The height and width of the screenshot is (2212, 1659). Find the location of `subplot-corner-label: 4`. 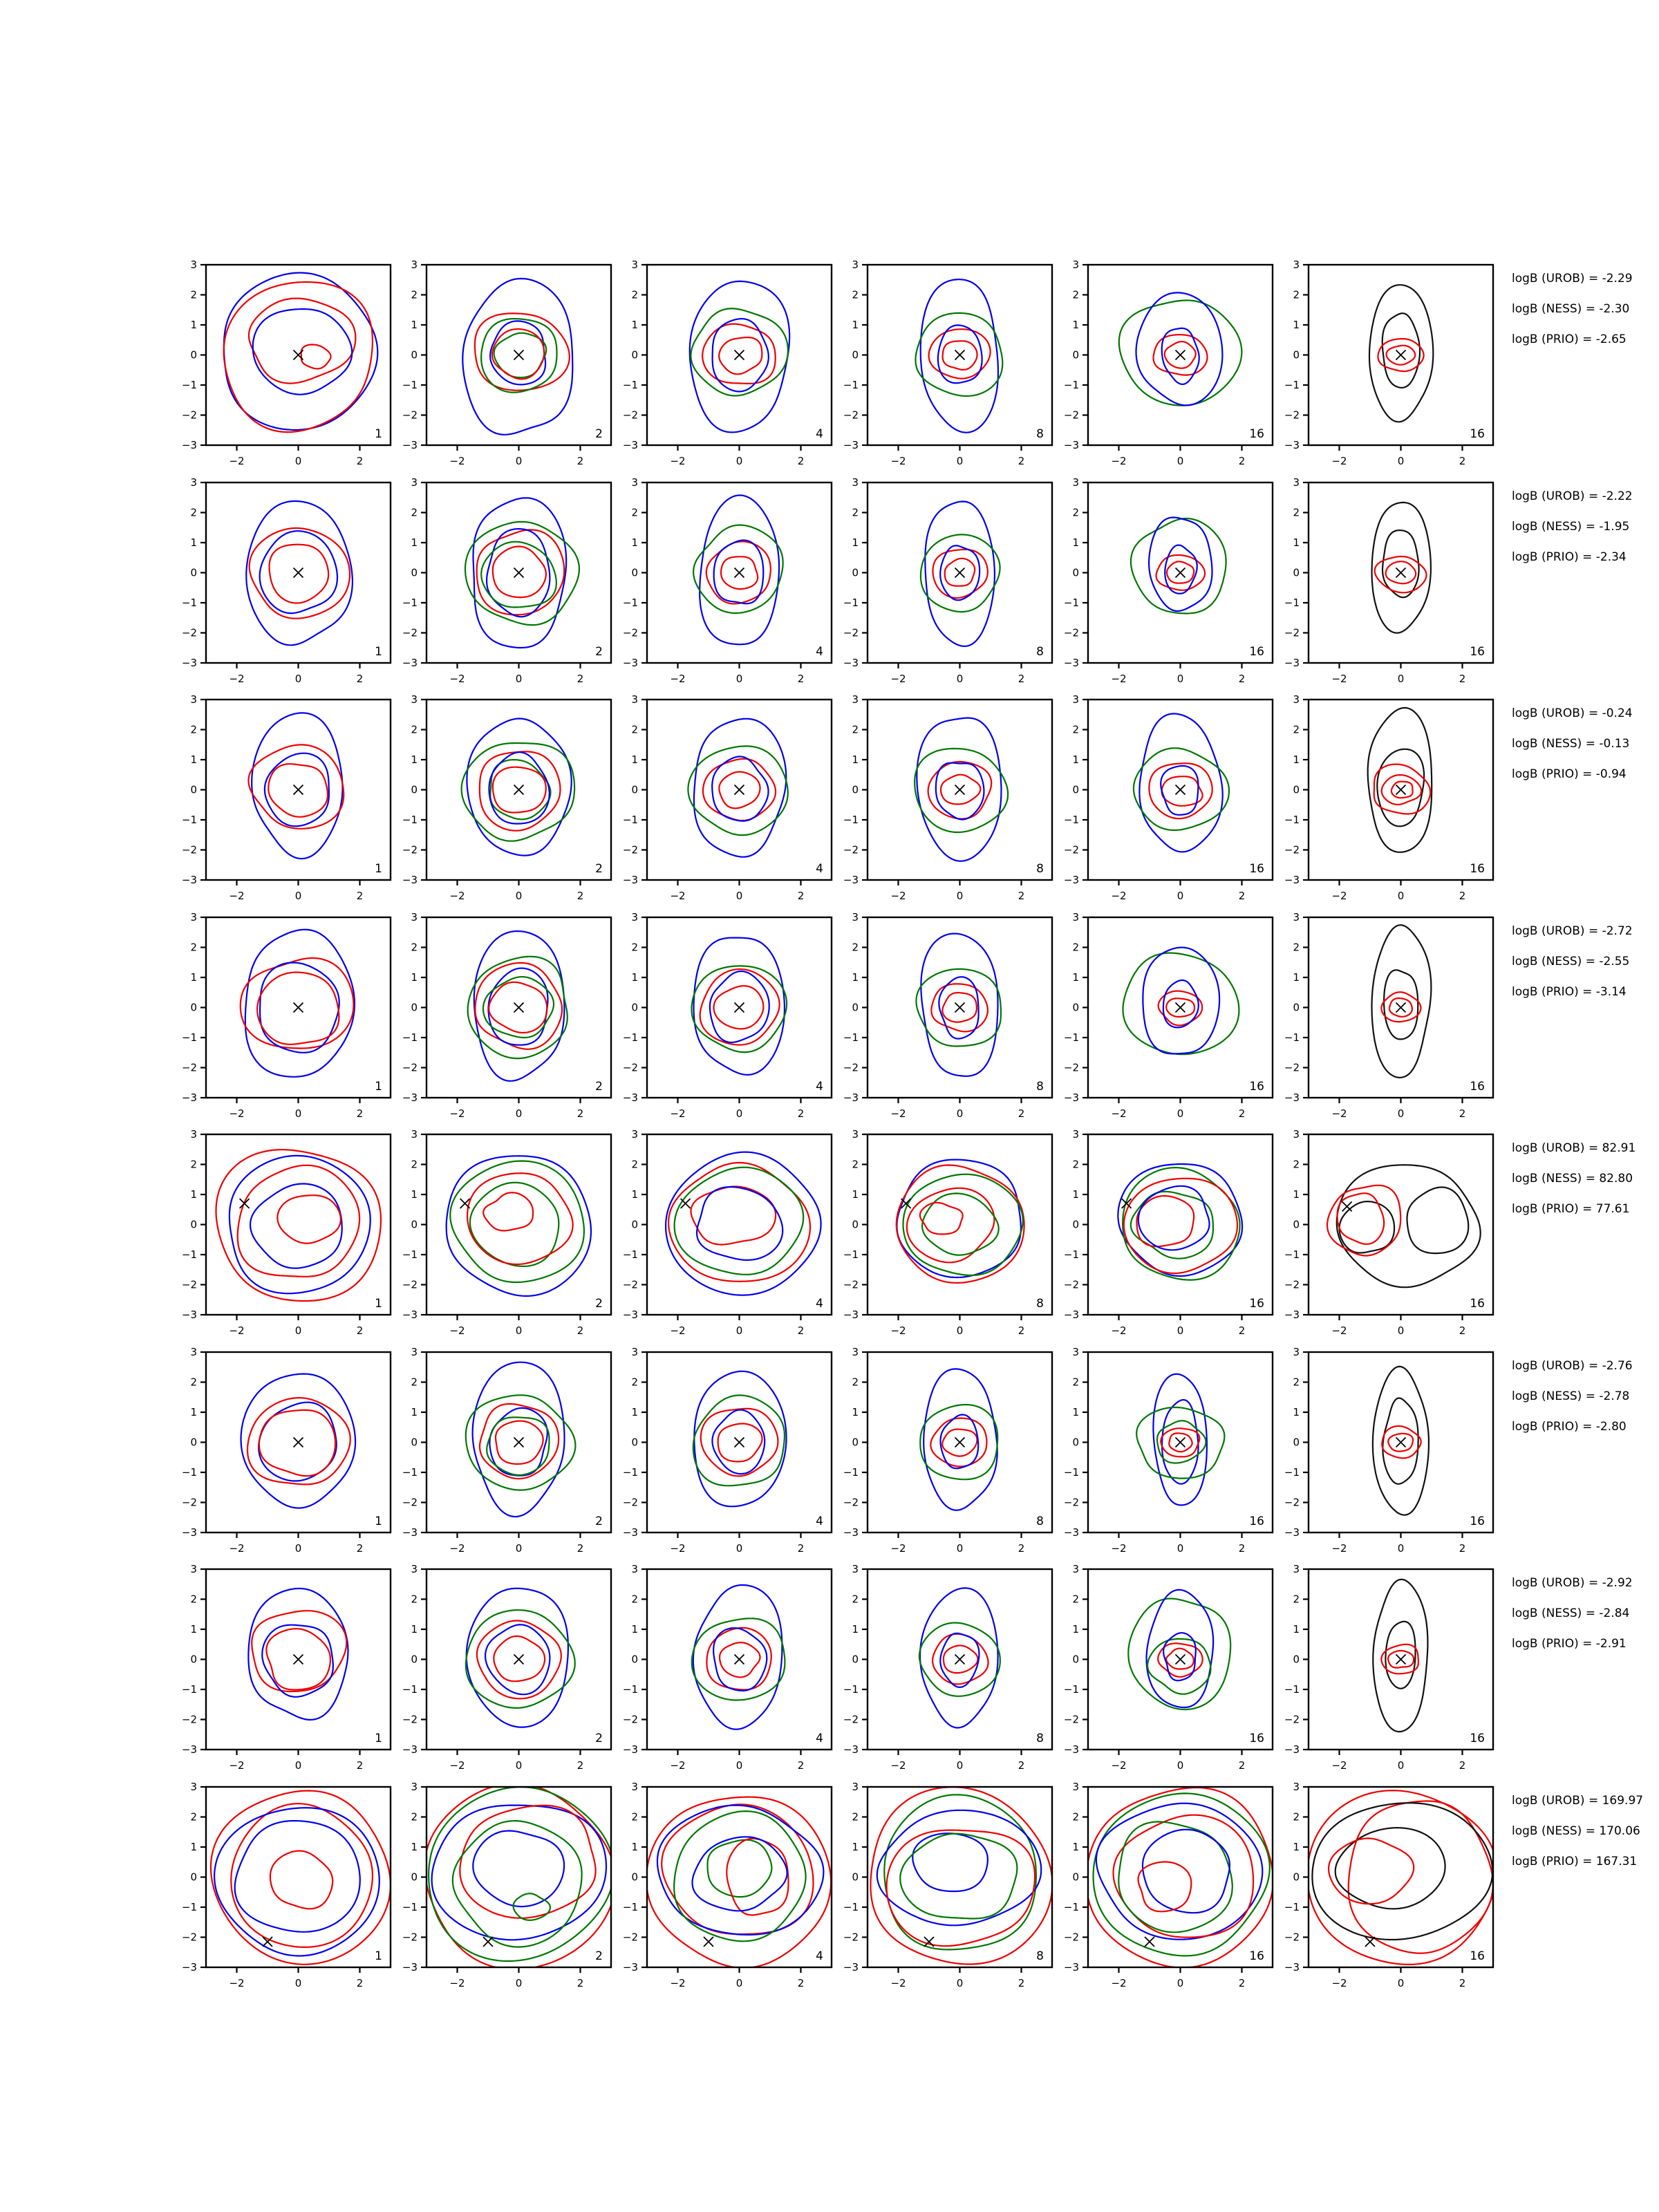

subplot-corner-label: 4 is located at coordinates (819, 1087).